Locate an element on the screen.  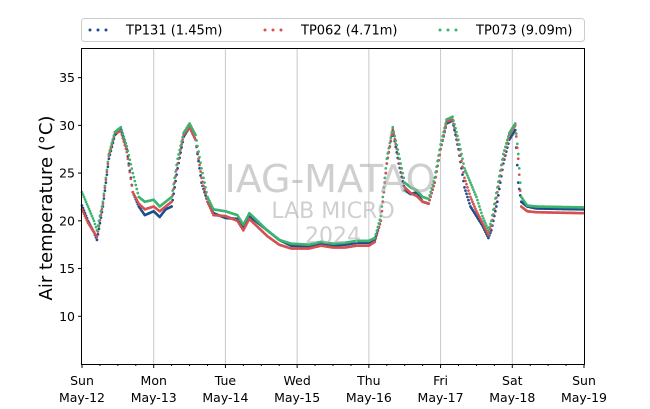
y-tick-label: 25 is located at coordinates (67, 173).